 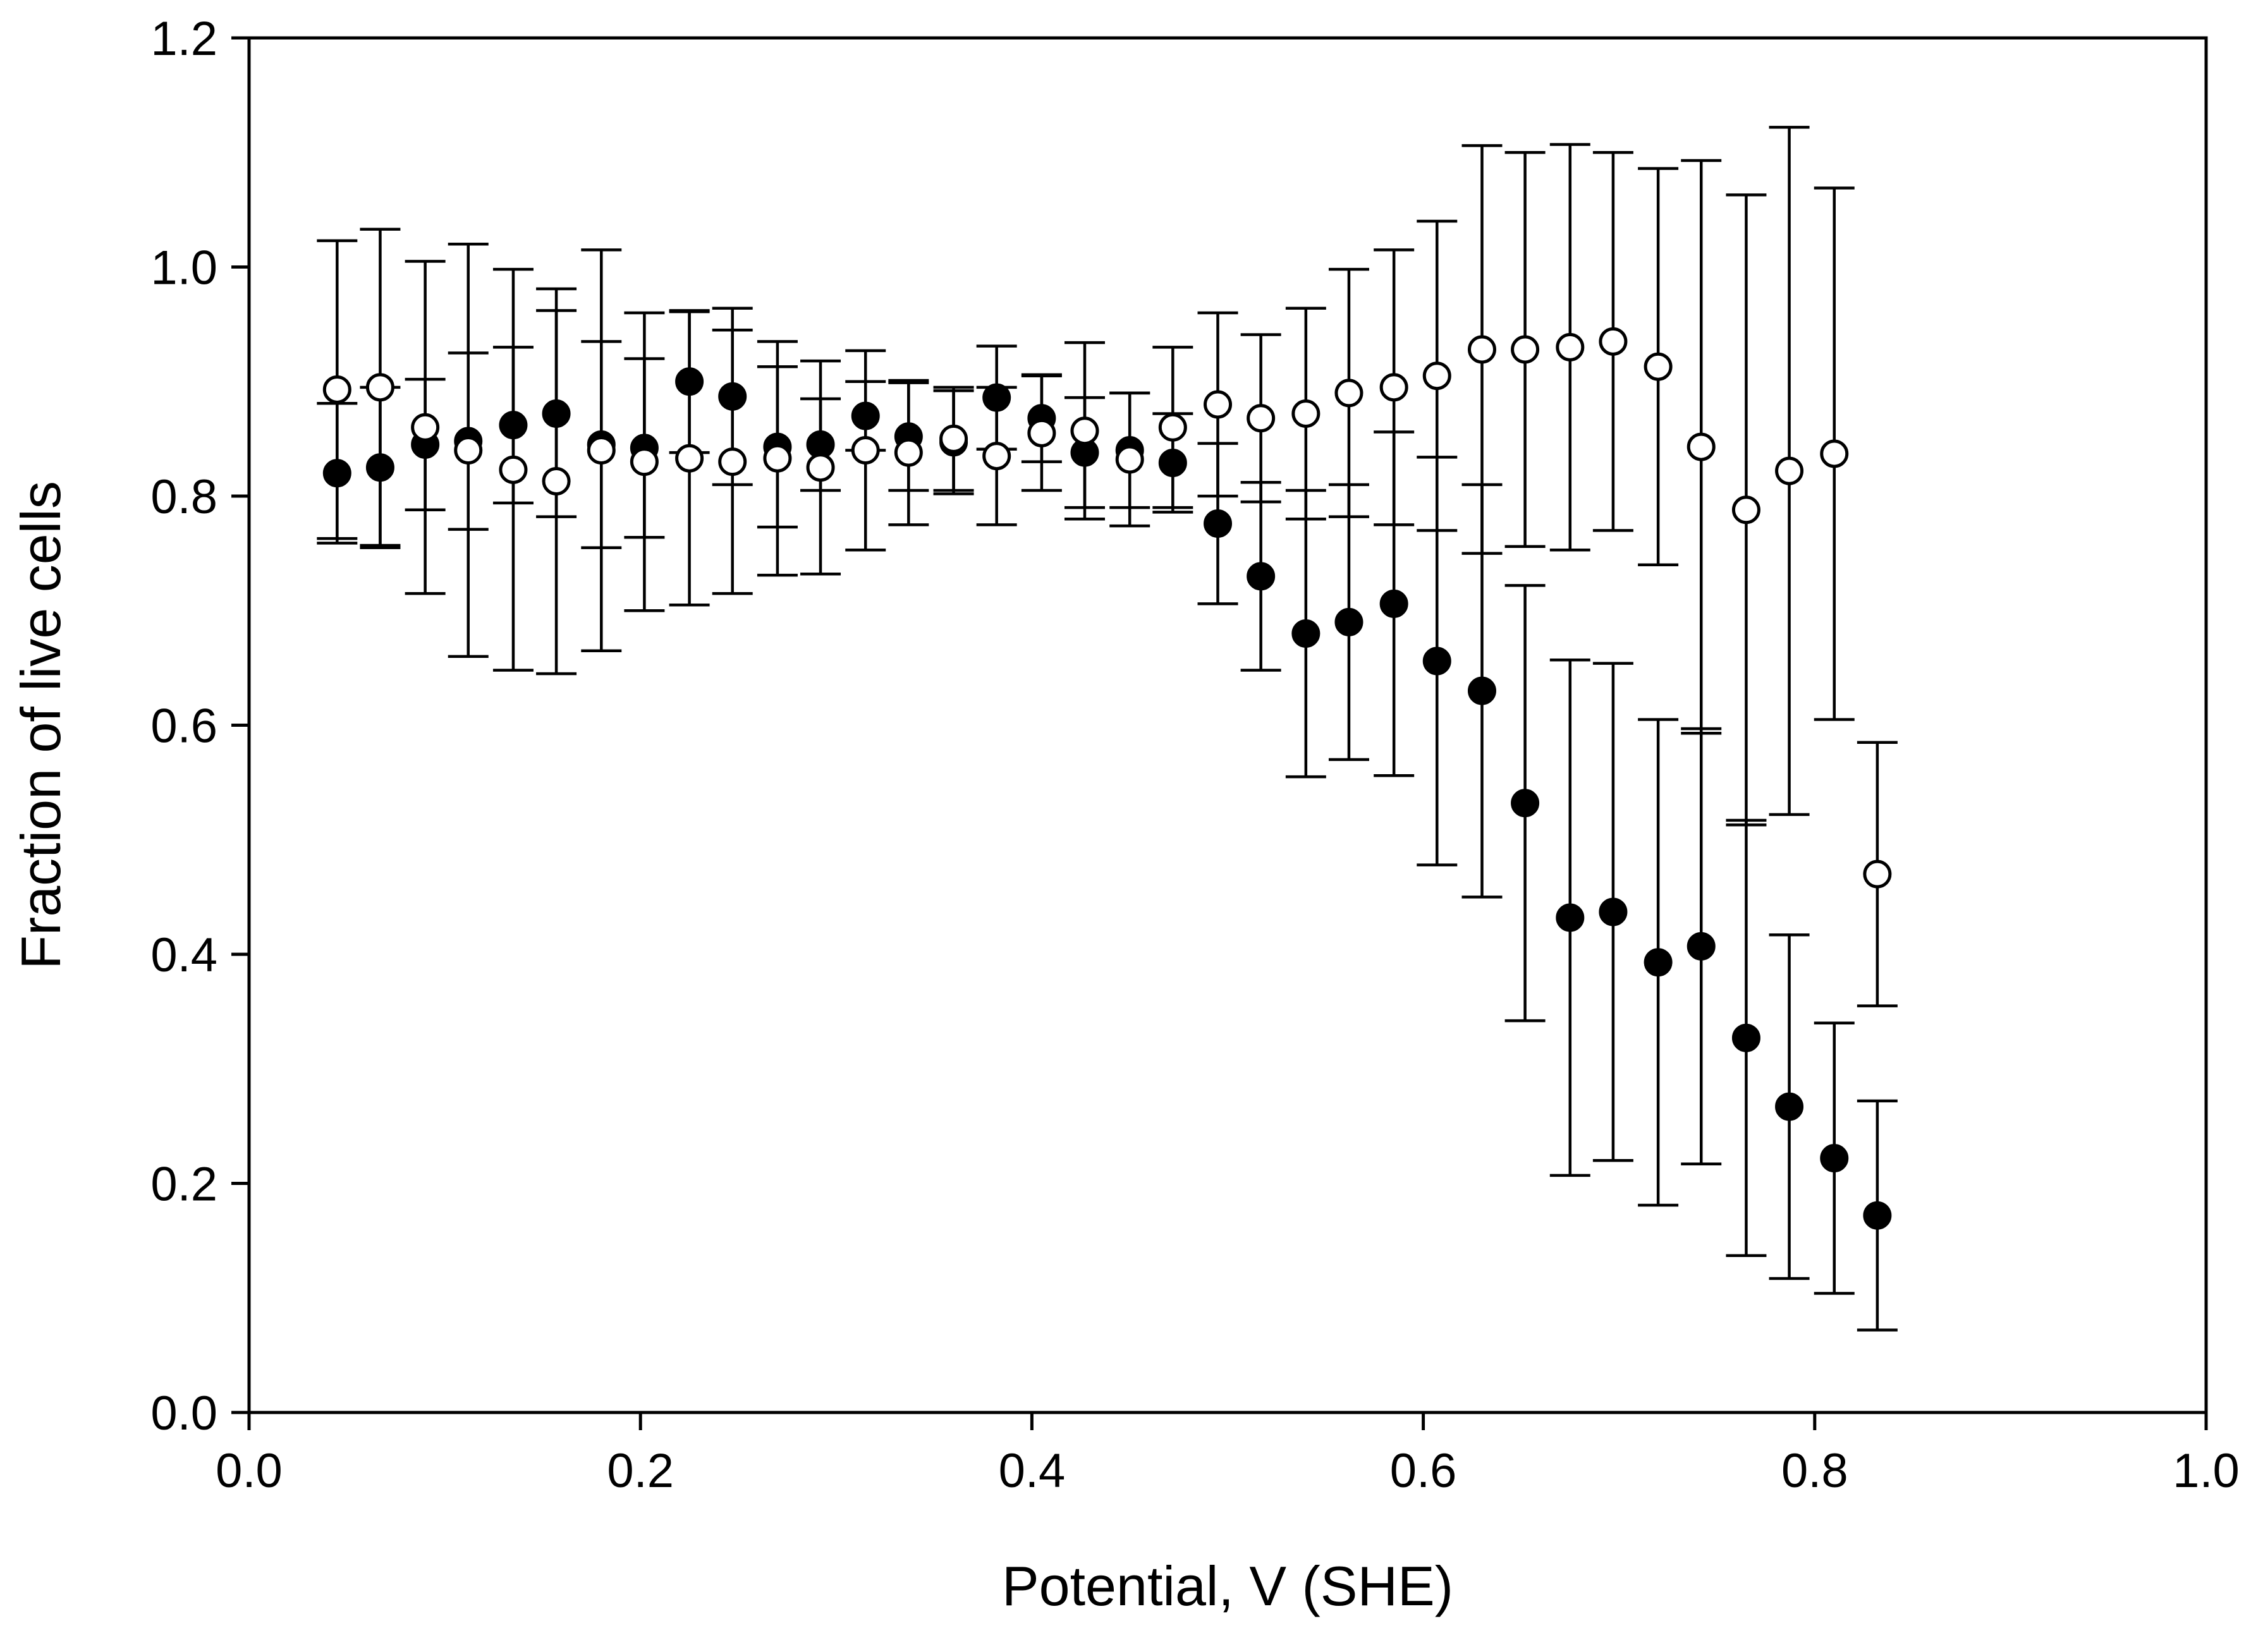 I want to click on y-tick-label: 0.0, so click(x=183, y=1414).